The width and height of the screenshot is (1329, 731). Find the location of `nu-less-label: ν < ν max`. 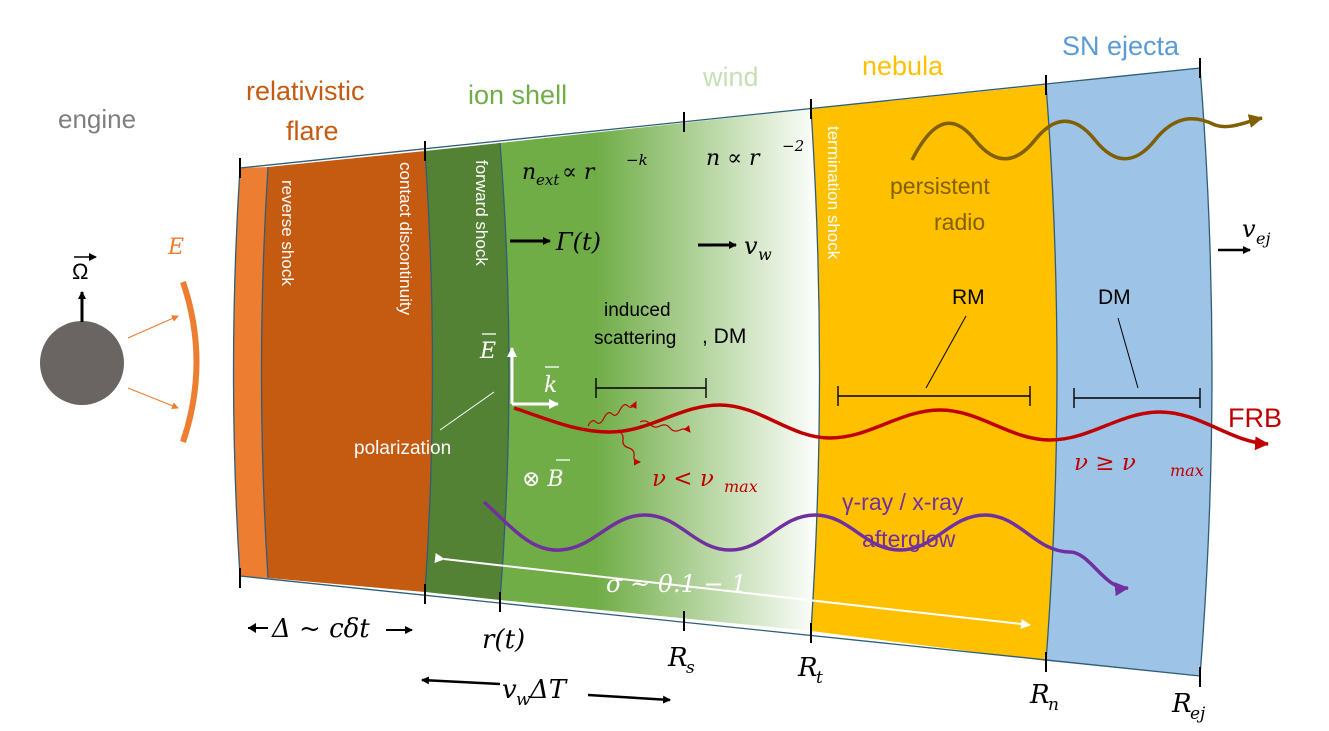

nu-less-label: ν < ν max is located at coordinates (705, 481).